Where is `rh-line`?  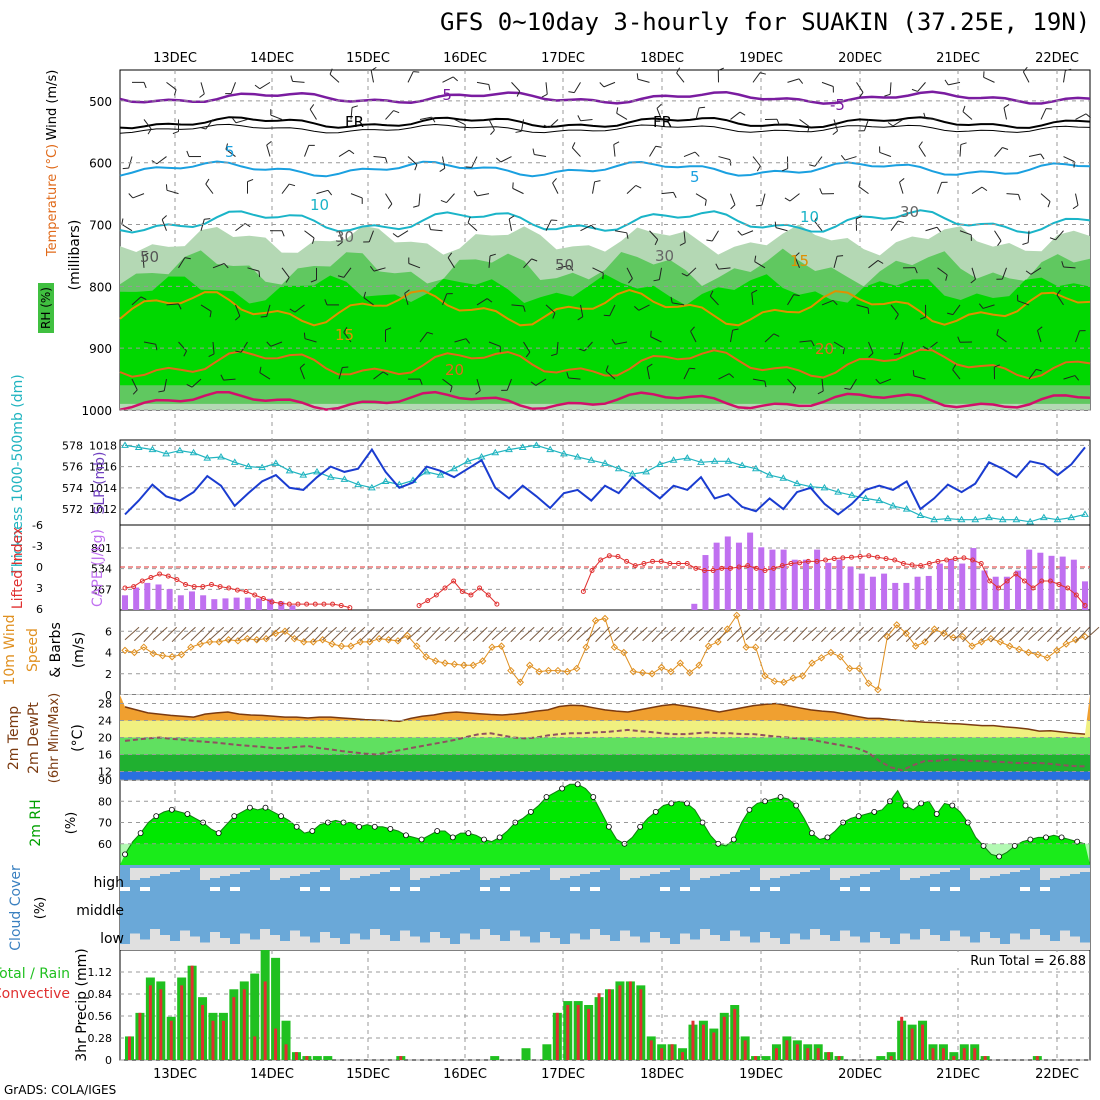 rh-line is located at coordinates (605, 820).